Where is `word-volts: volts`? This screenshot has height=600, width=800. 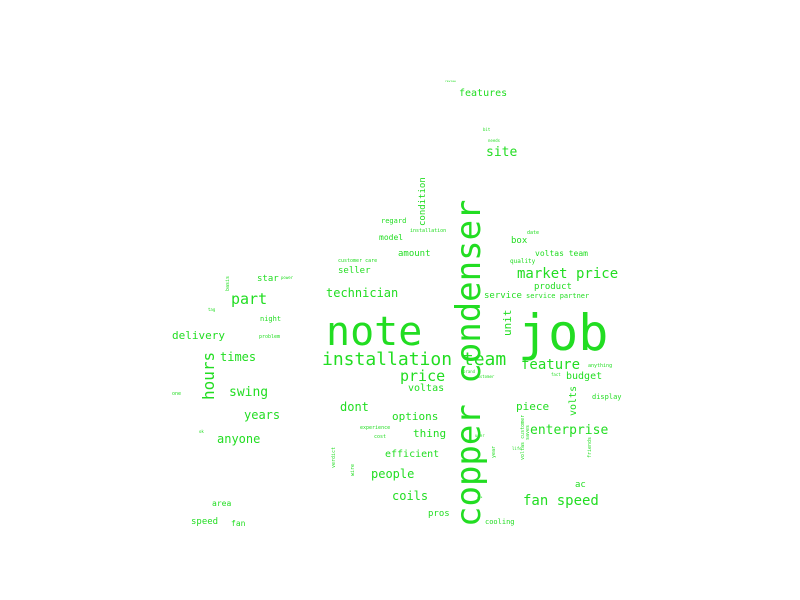
word-volts: volts is located at coordinates (573, 400).